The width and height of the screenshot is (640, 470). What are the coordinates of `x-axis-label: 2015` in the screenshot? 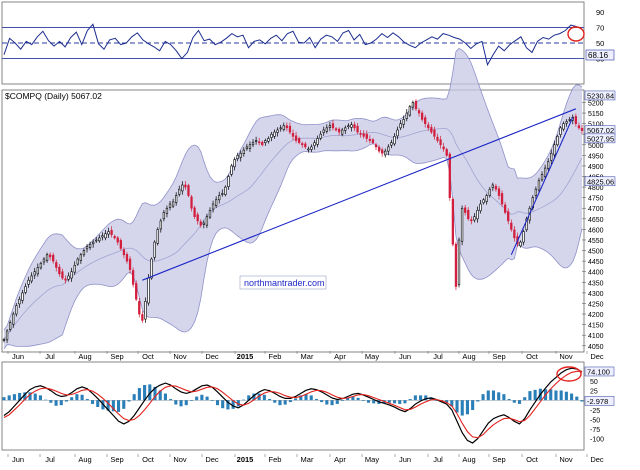 It's located at (245, 356).